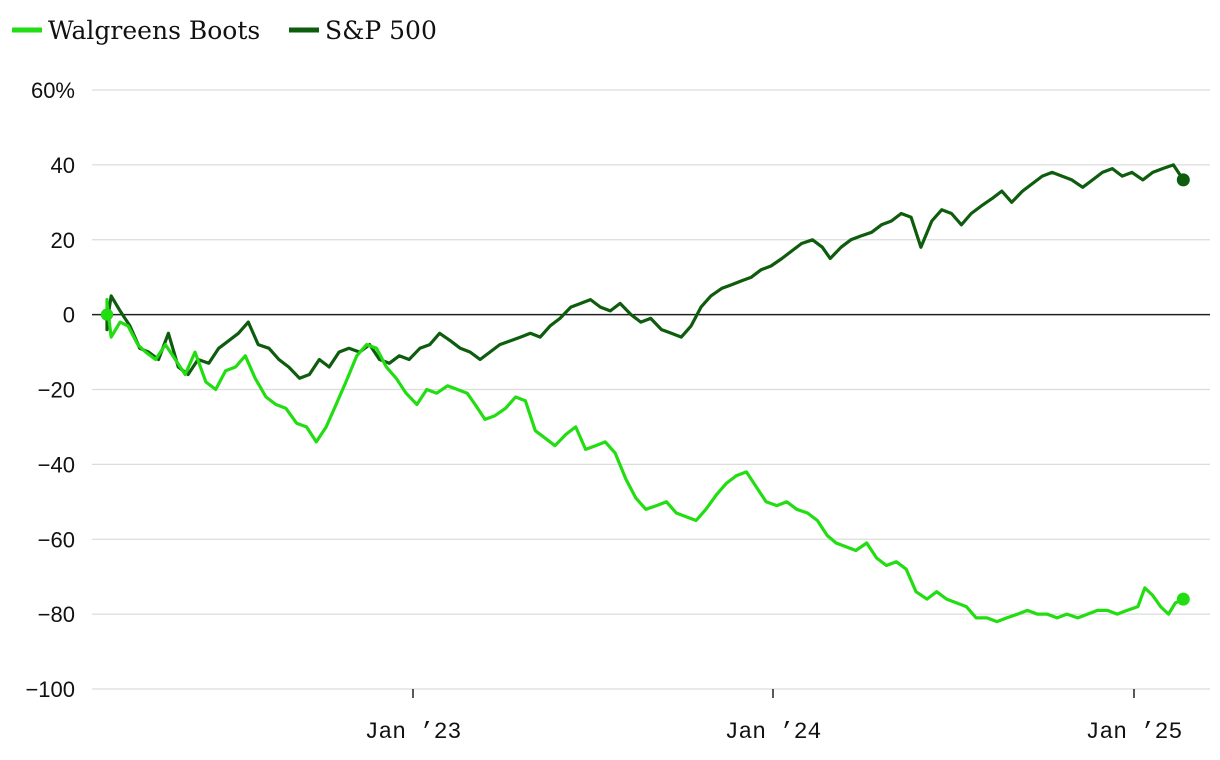 The image size is (1220, 760). I want to click on x-tick-label: Jan ’24, so click(773, 732).